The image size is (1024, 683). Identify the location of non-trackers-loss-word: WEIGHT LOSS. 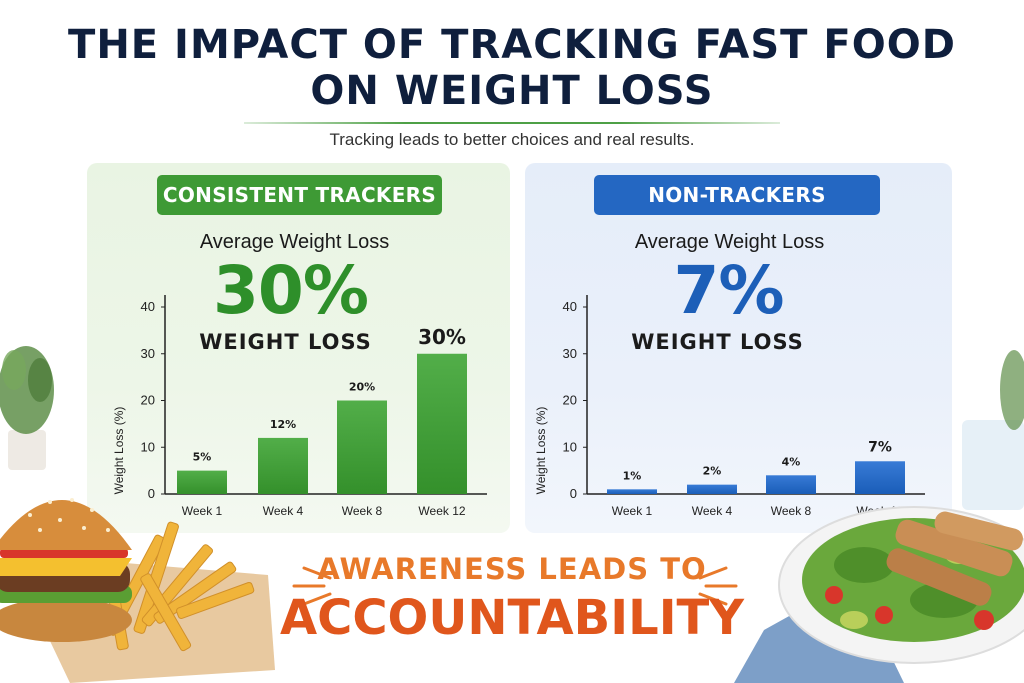
(717, 342).